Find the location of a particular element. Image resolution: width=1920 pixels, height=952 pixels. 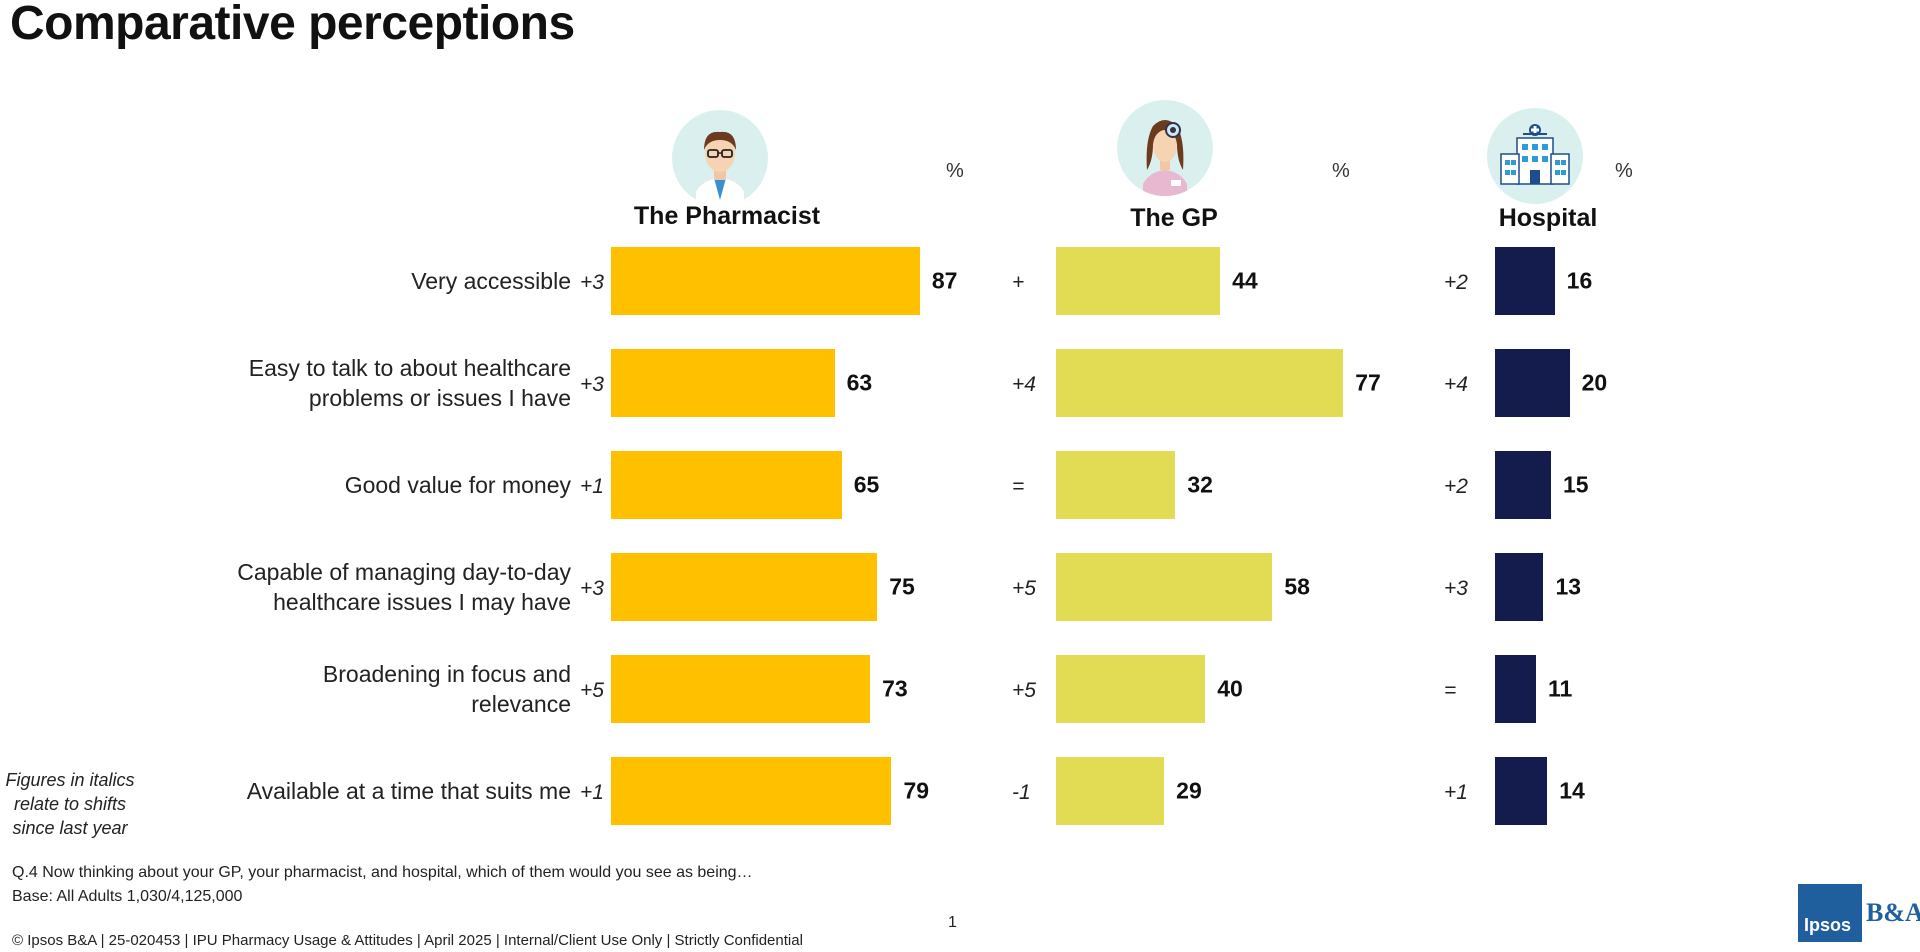

category-label: Very accessible is located at coordinates (361, 281).